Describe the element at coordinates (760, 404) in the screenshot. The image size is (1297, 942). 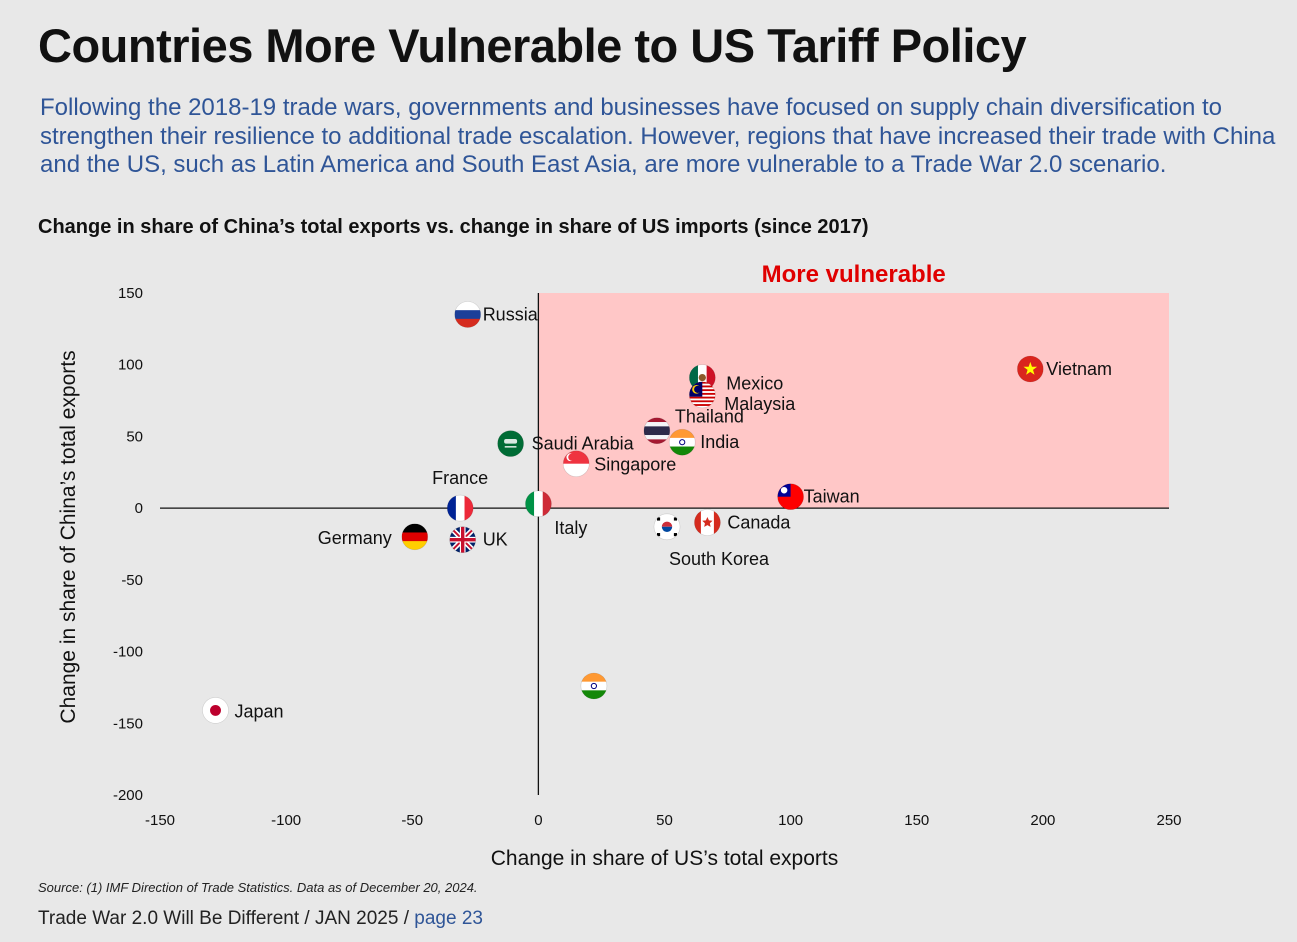
I see `point-label: Malaysia` at that location.